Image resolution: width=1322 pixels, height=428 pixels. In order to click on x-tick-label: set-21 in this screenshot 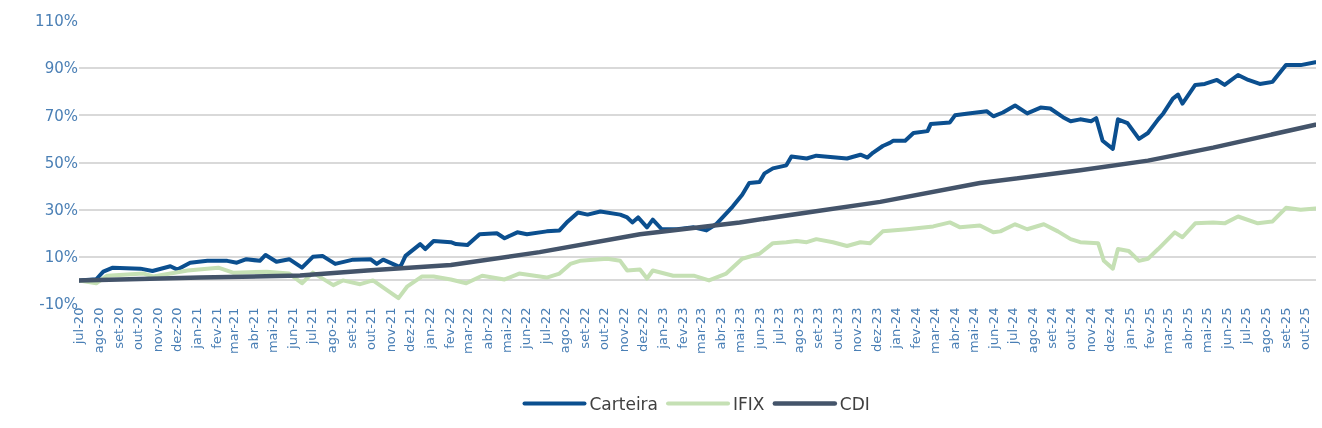, I will do `click(352, 328)`.